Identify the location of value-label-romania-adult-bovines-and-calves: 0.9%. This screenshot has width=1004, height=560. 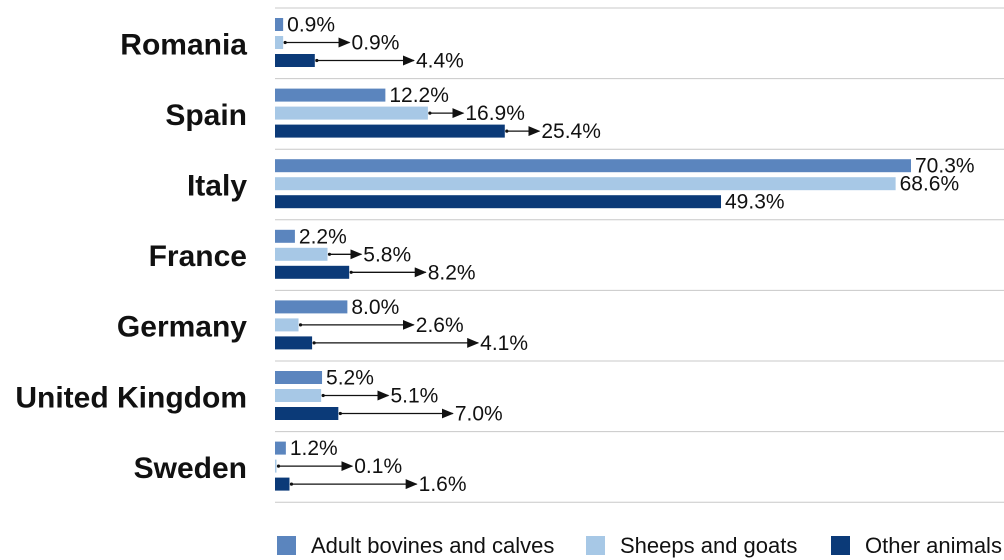
(311, 25).